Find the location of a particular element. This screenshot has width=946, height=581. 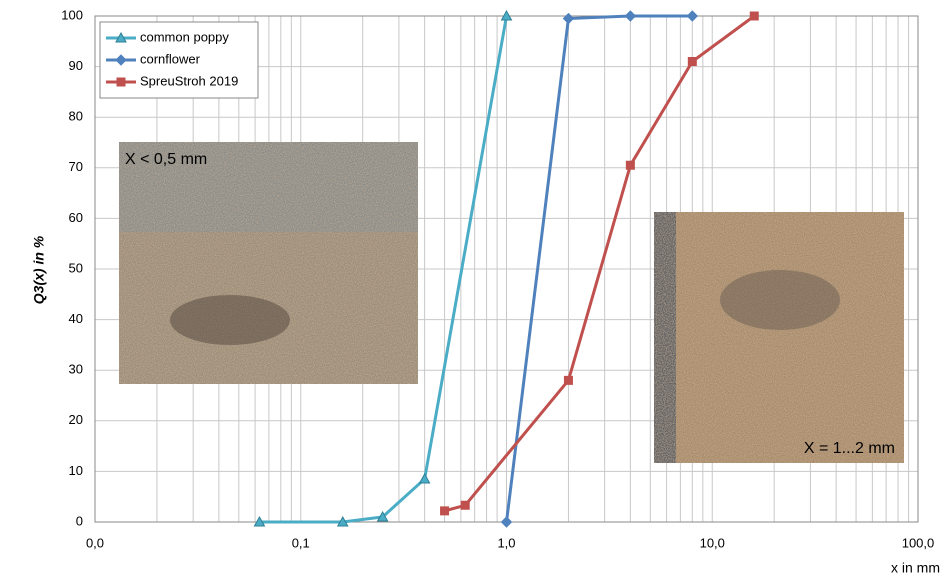

photo-coarse is located at coordinates (779, 337).